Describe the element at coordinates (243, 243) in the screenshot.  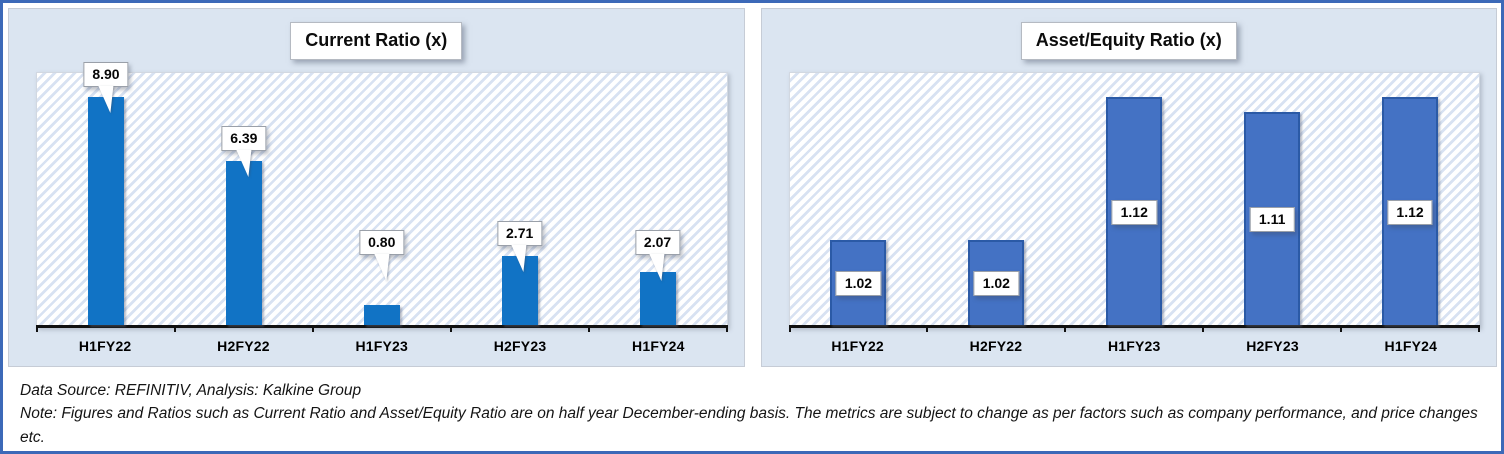
I see `bar-H2FY22` at that location.